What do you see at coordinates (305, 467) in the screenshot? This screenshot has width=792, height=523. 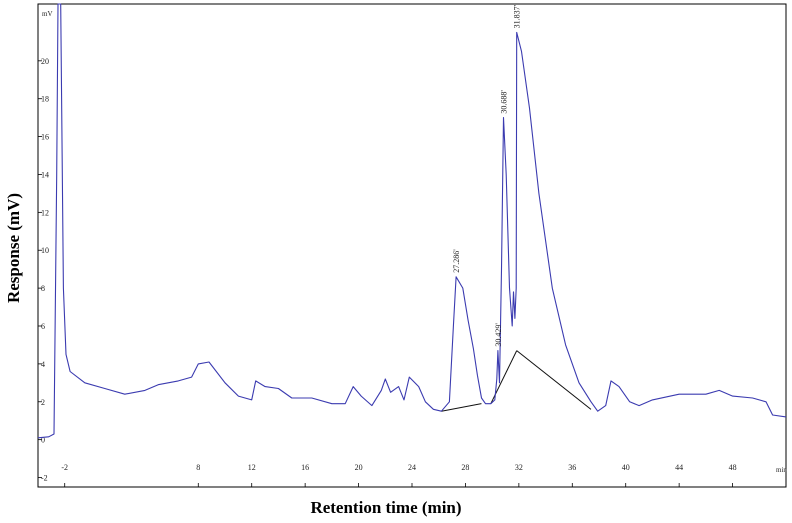 I see `x-tick-label: 16` at bounding box center [305, 467].